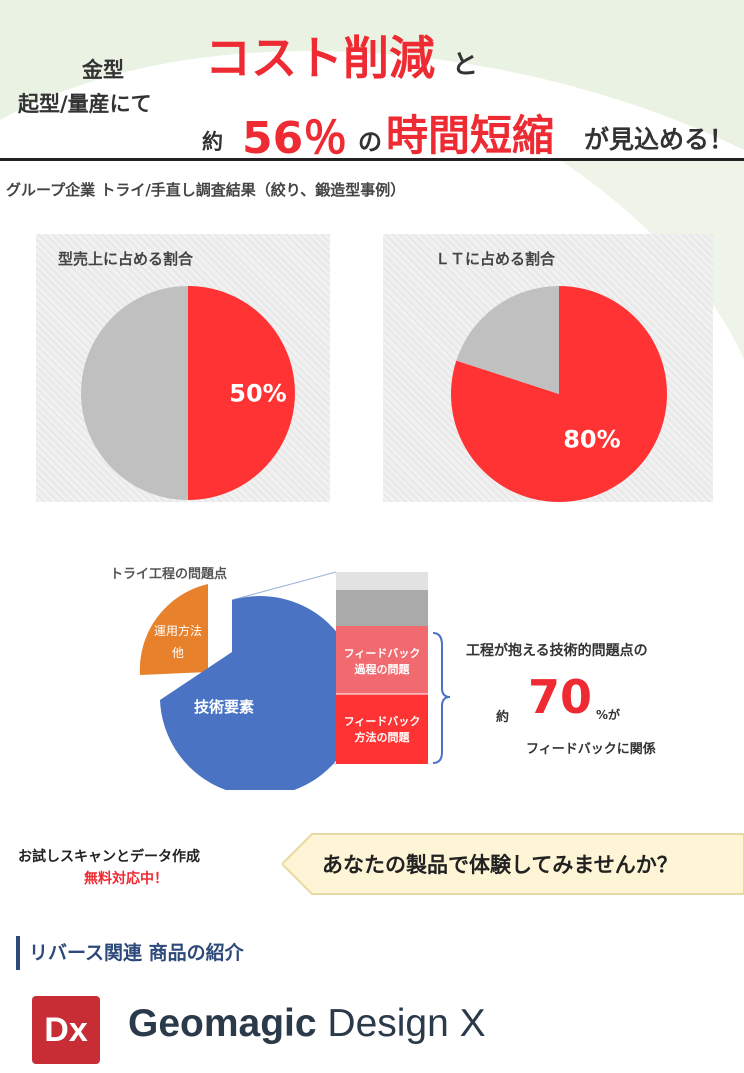 This screenshot has width=744, height=1073. I want to click on section-accent-bar, so click(18, 953).